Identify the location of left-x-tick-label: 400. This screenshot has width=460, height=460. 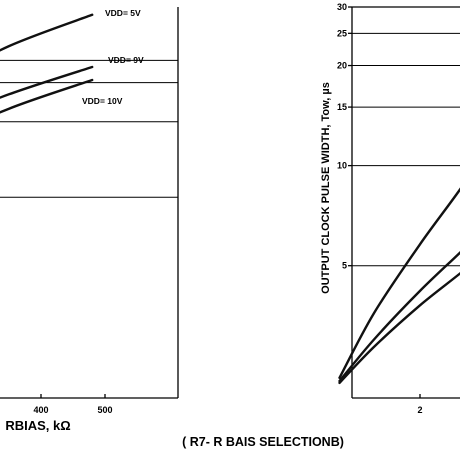
(40, 410).